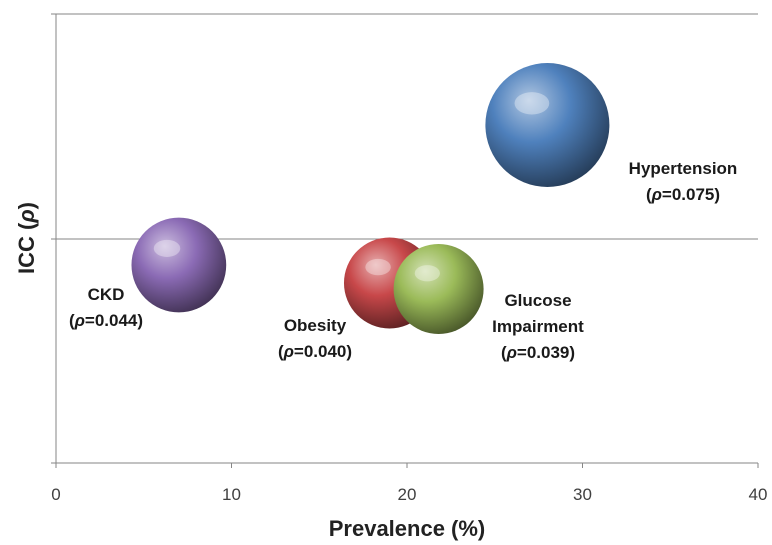 The image size is (772, 545). I want to click on y-axis-title-prefix: ICC (, so click(26, 248).